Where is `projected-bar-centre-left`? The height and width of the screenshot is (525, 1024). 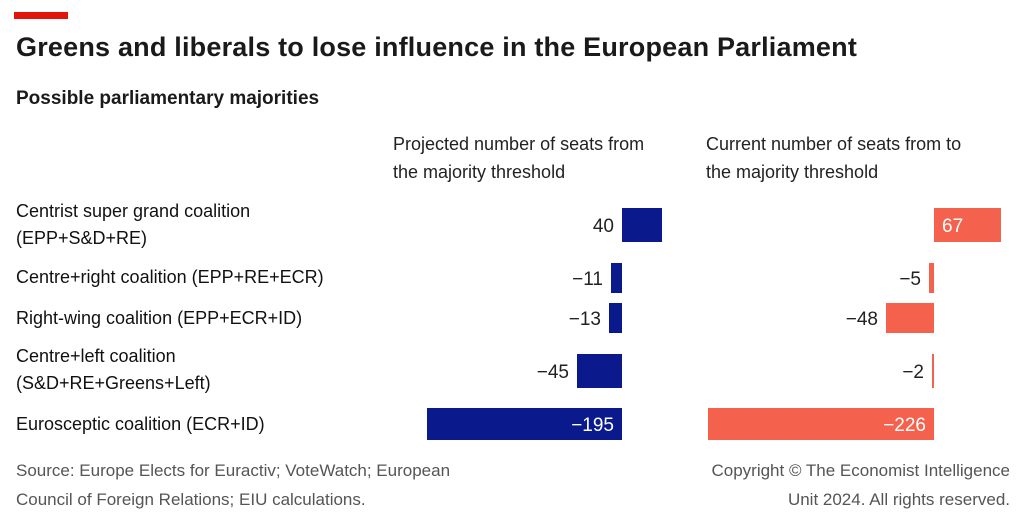
projected-bar-centre-left is located at coordinates (599, 371).